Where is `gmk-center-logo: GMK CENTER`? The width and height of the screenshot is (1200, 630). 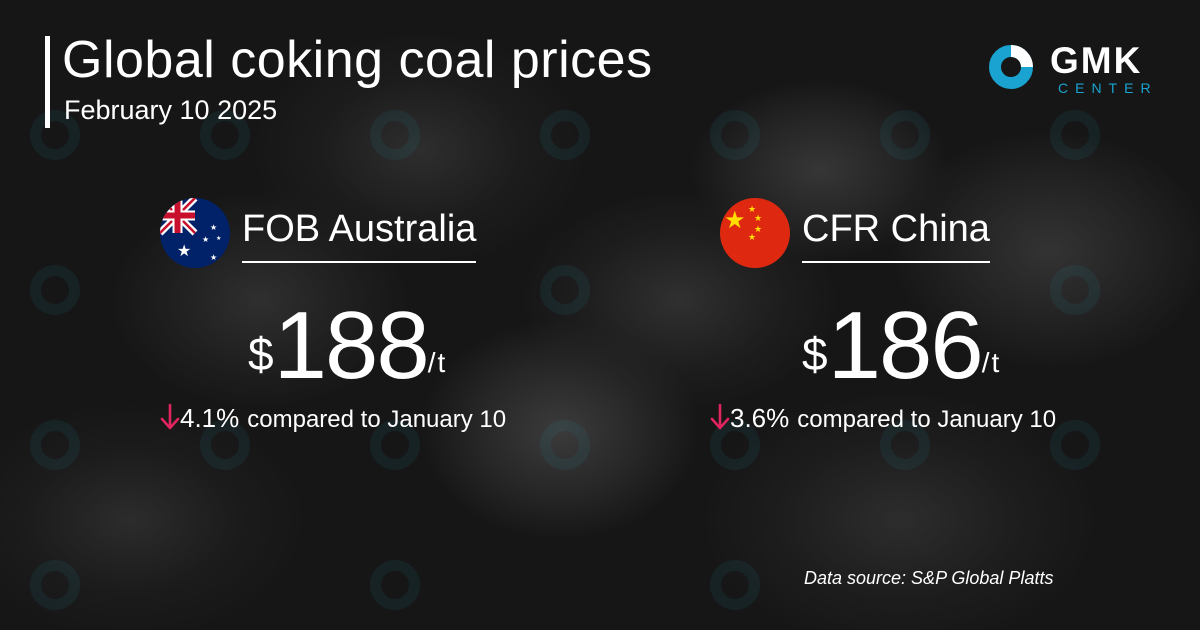 gmk-center-logo: GMK CENTER is located at coordinates (1078, 69).